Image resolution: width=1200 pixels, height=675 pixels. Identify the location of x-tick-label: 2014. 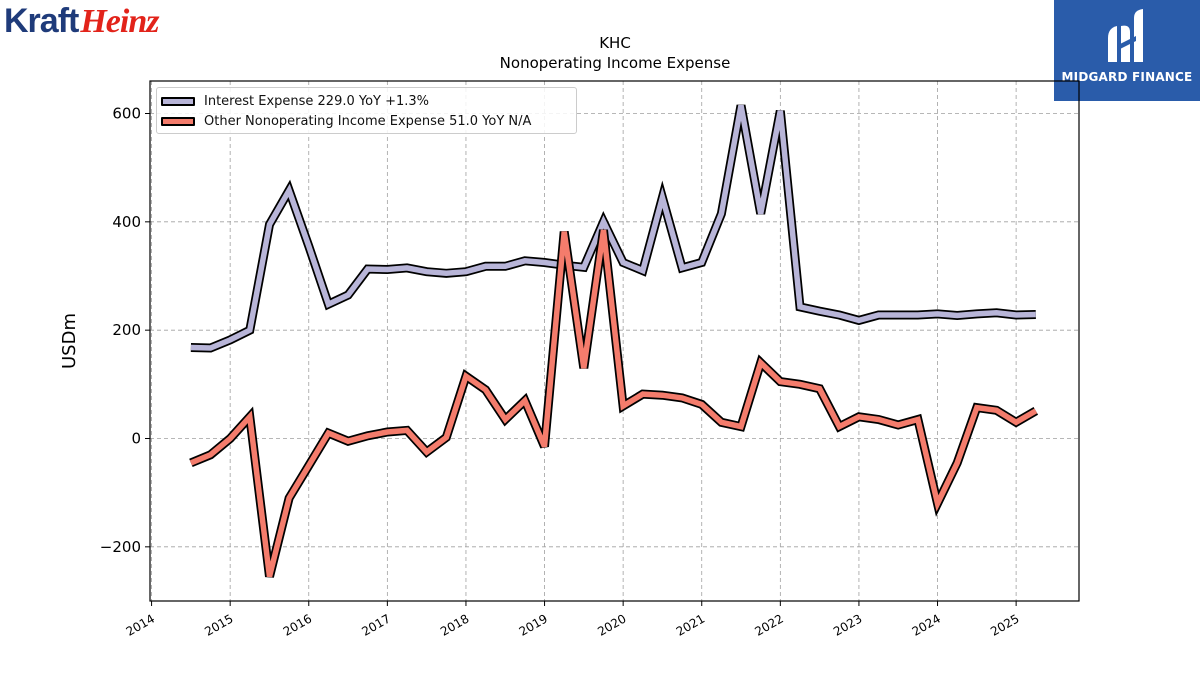
(140, 624).